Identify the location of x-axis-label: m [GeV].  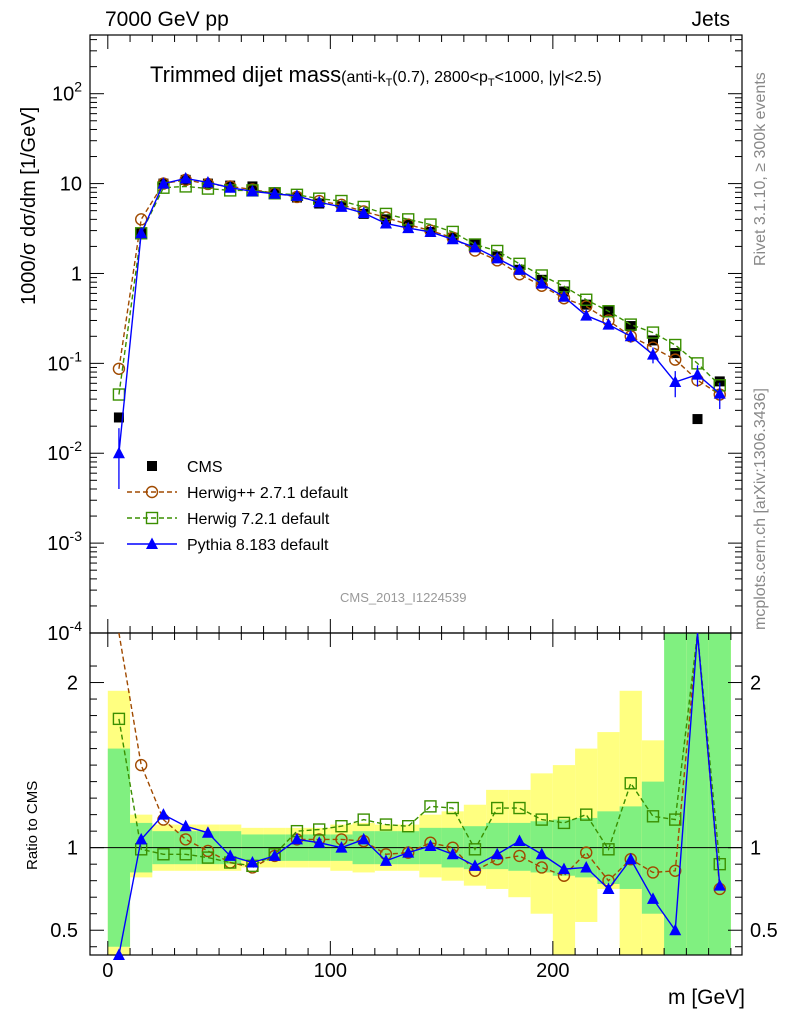
(707, 997).